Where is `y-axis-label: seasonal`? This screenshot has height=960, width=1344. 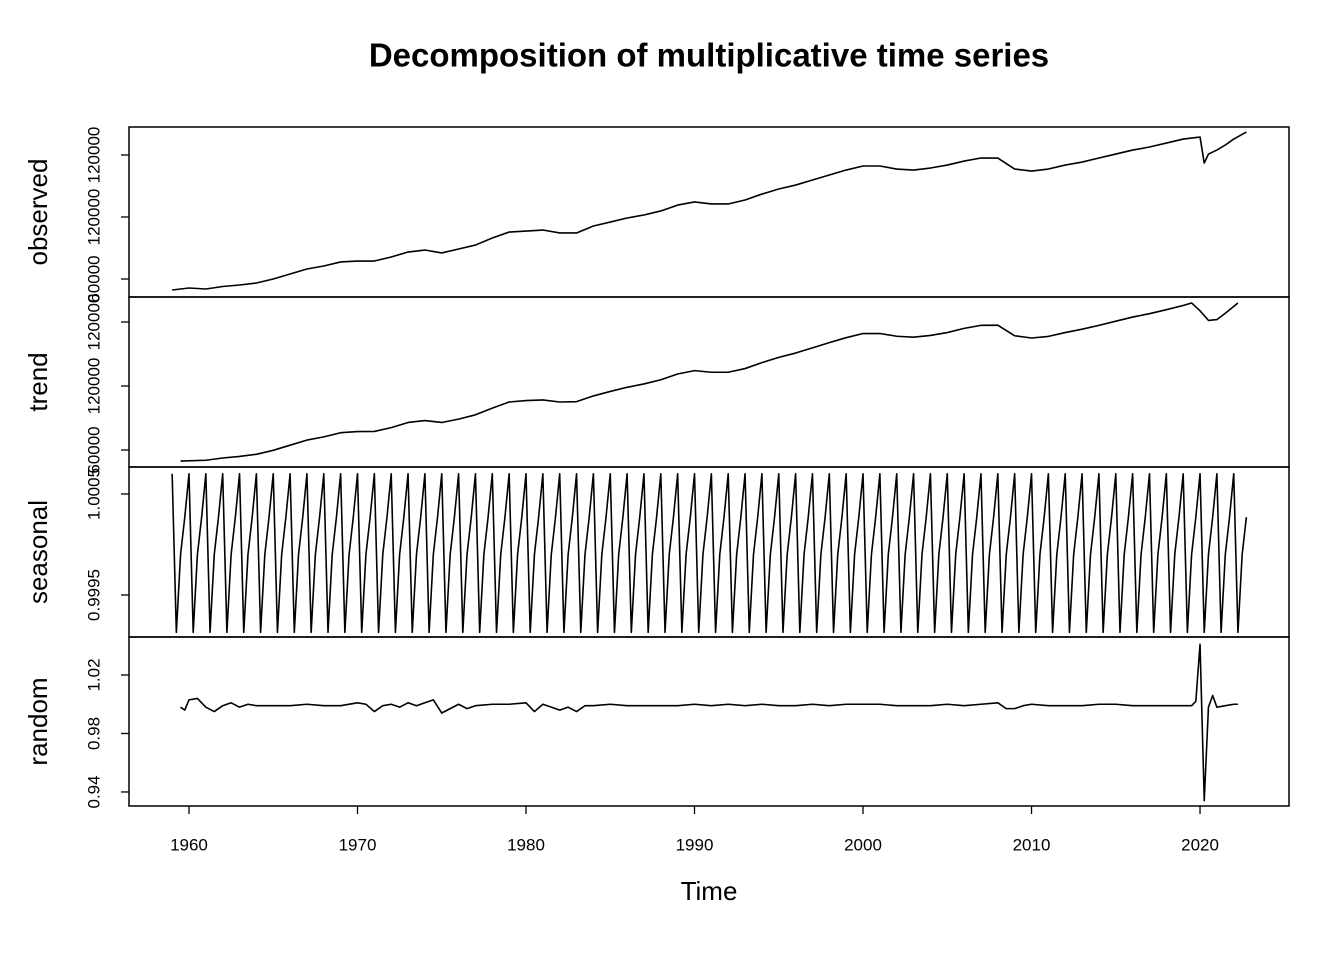
y-axis-label: seasonal is located at coordinates (38, 552).